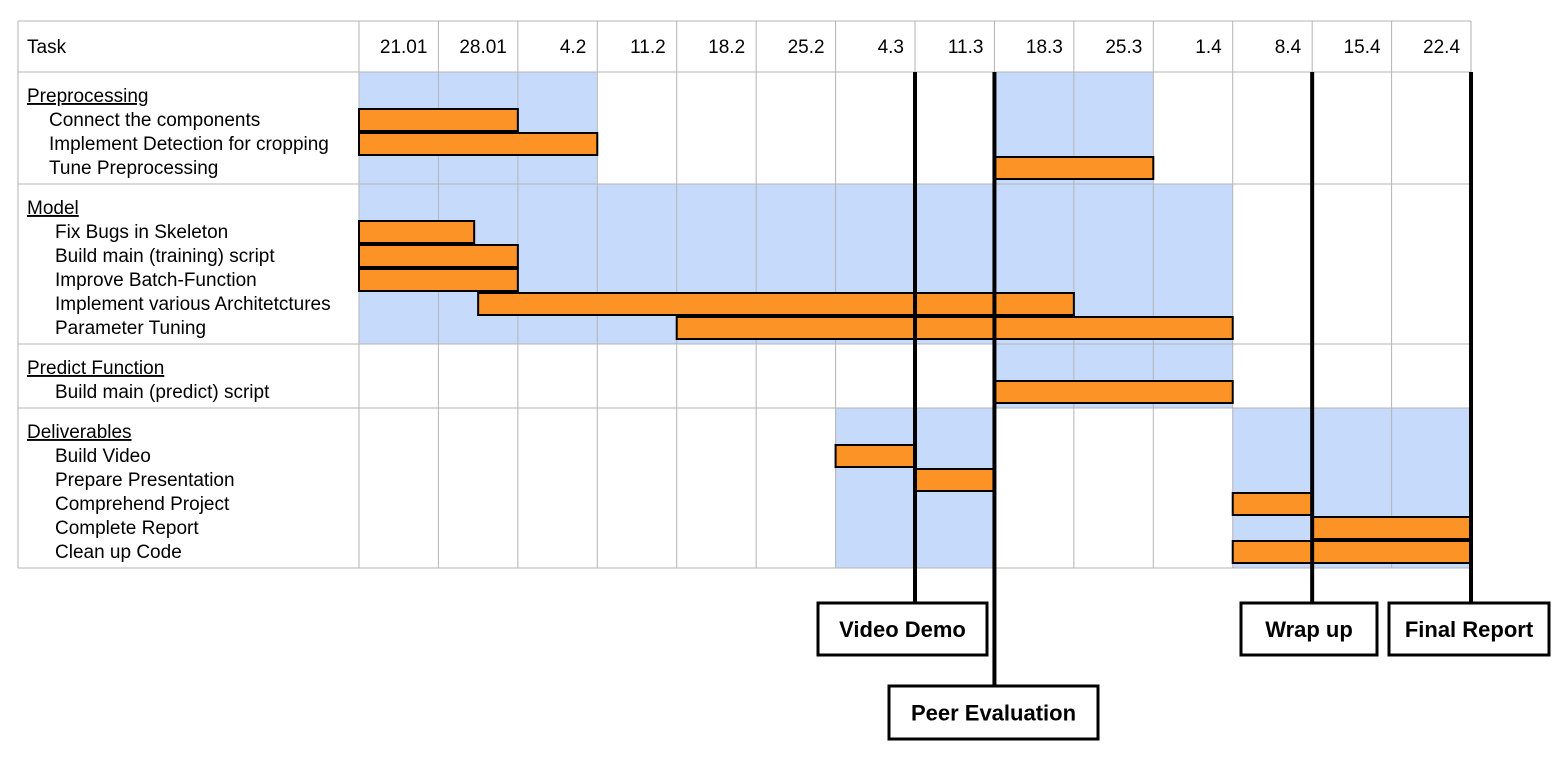 This screenshot has height=764, width=1568. What do you see at coordinates (193, 304) in the screenshot?
I see `task-label: Implement various Architetctures` at bounding box center [193, 304].